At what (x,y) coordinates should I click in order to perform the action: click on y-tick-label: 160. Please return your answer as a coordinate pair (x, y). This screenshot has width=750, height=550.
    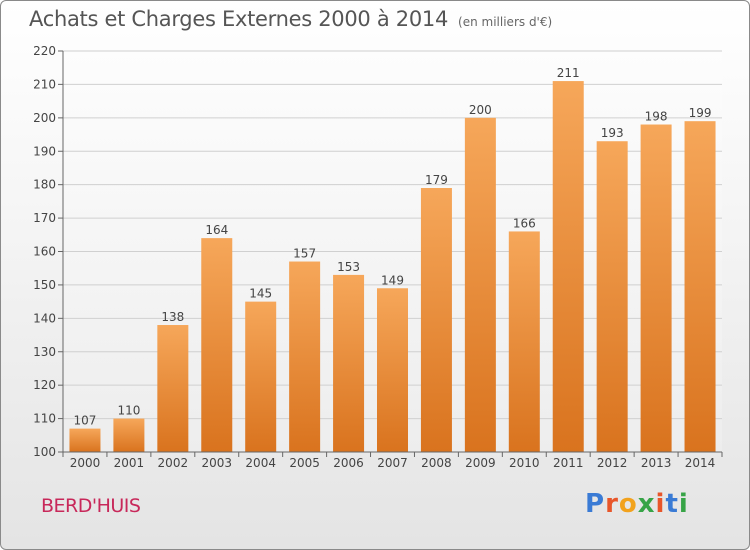
    Looking at the image, I should click on (44, 252).